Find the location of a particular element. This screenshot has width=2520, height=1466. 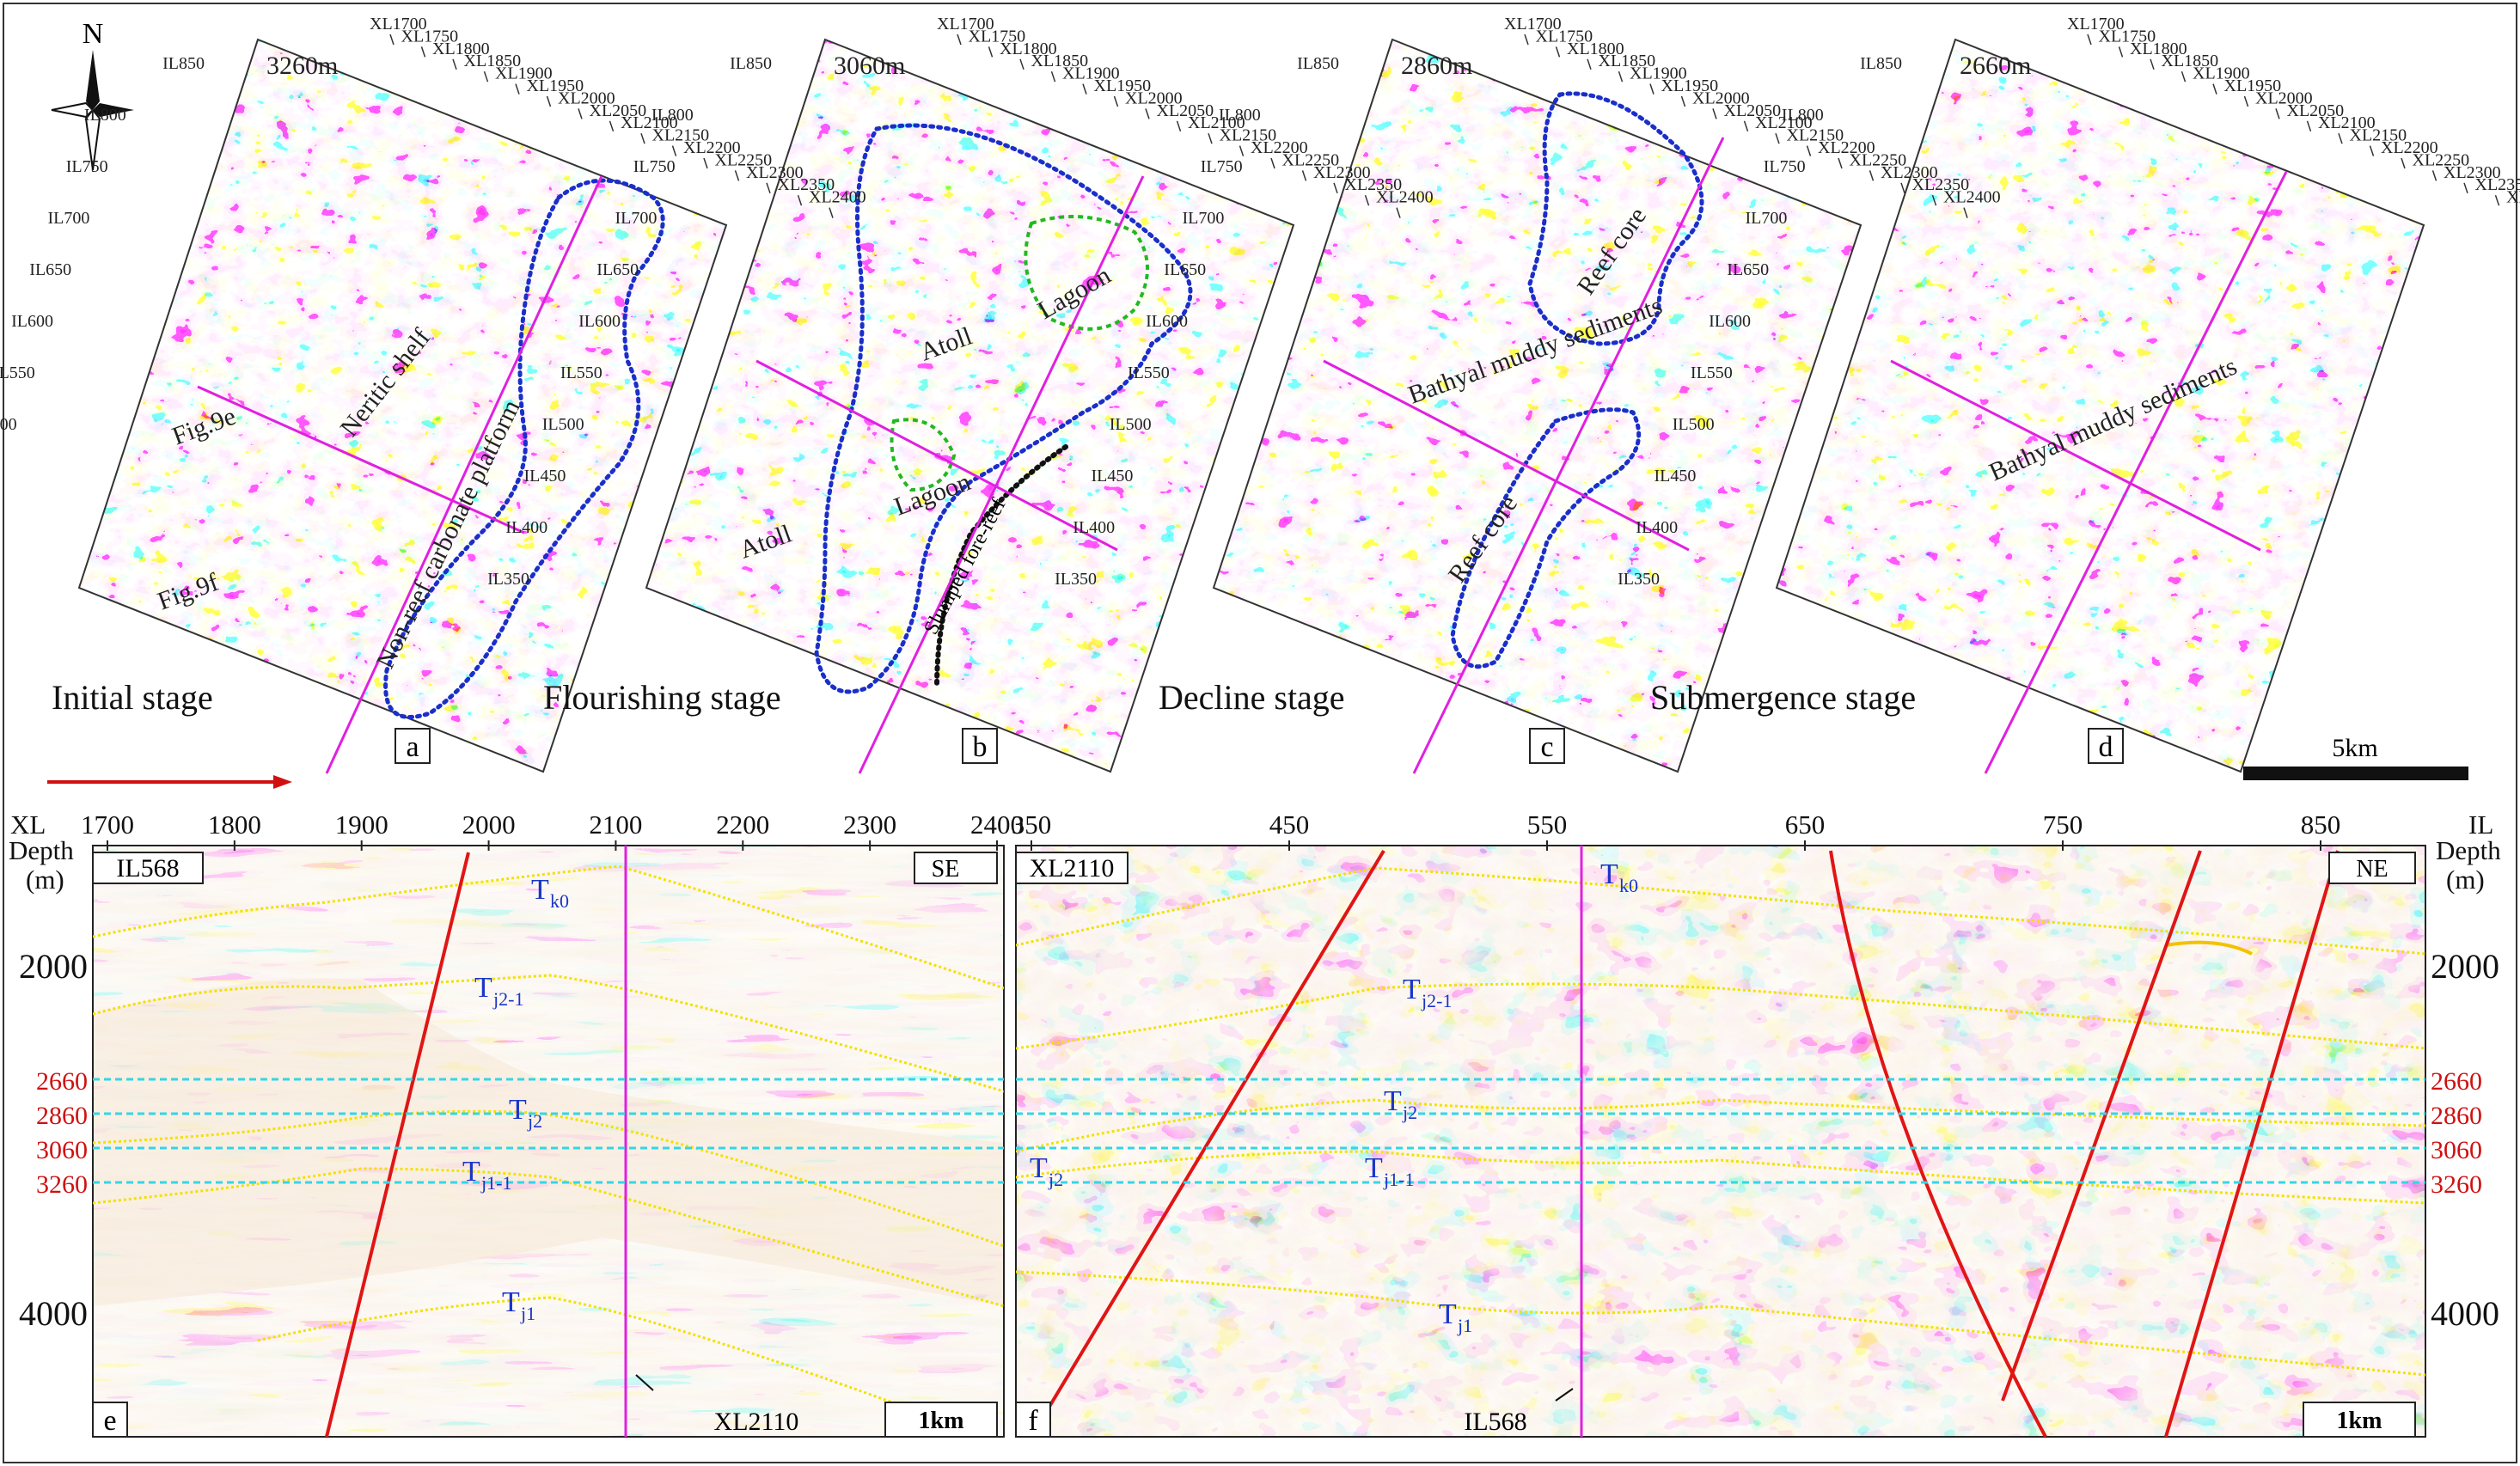

section-f-line-label: XL2110 is located at coordinates (1072, 868).